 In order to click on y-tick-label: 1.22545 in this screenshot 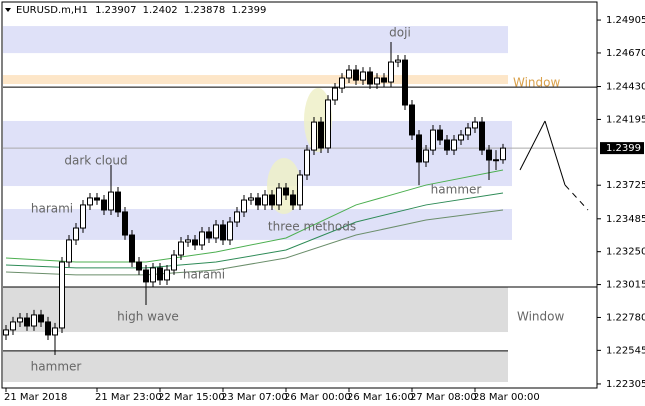, I will do `click(625, 350)`.